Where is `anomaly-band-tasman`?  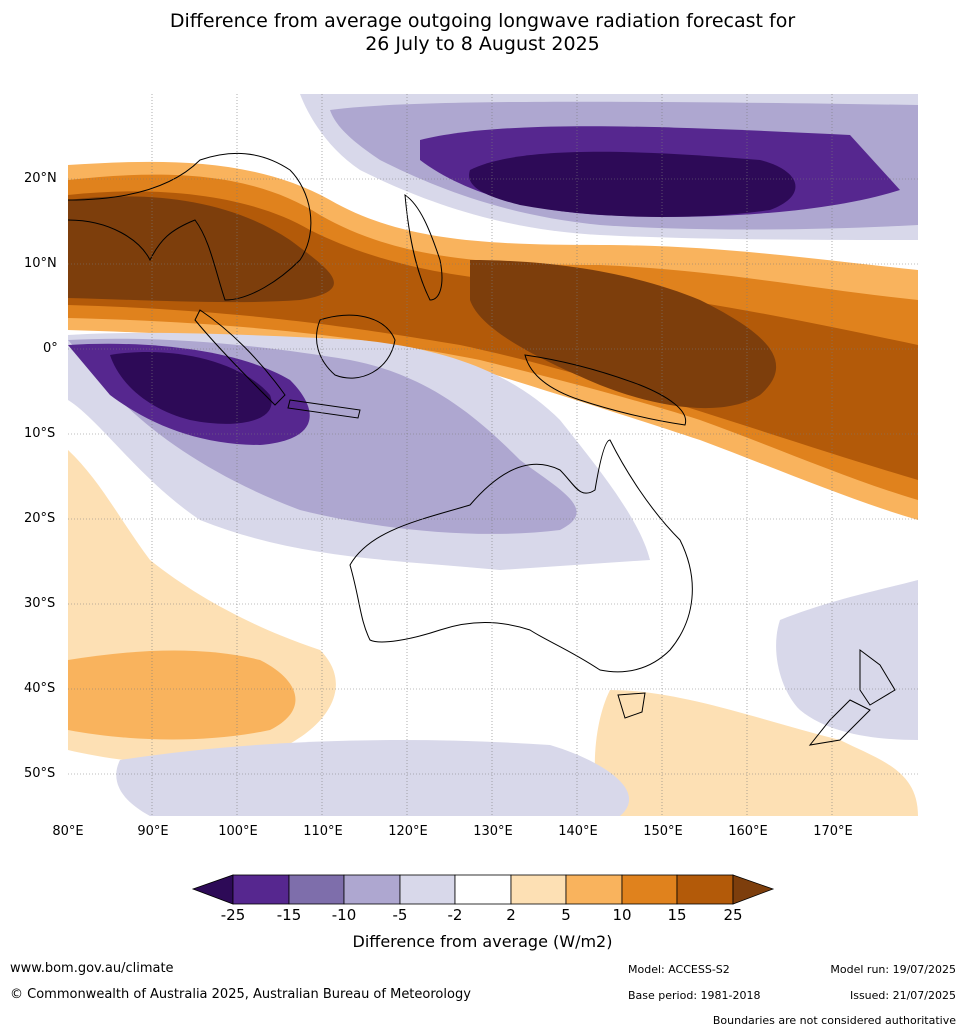 anomaly-band-tasman is located at coordinates (847, 660).